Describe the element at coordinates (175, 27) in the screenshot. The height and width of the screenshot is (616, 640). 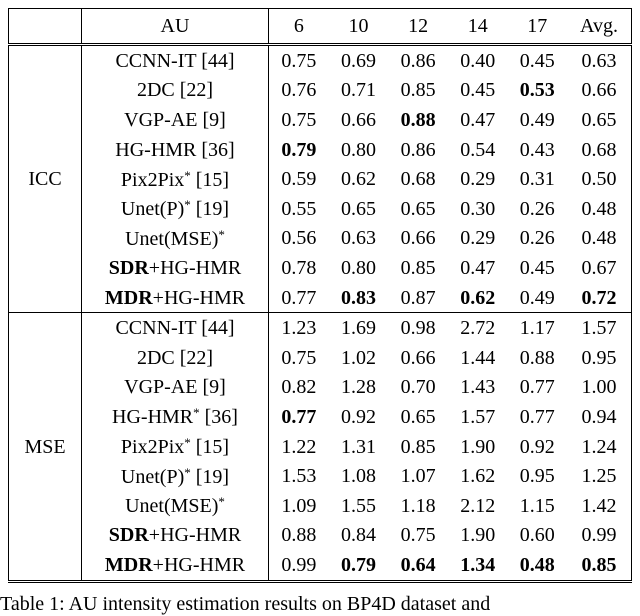
I see `header-cell: AU` at that location.